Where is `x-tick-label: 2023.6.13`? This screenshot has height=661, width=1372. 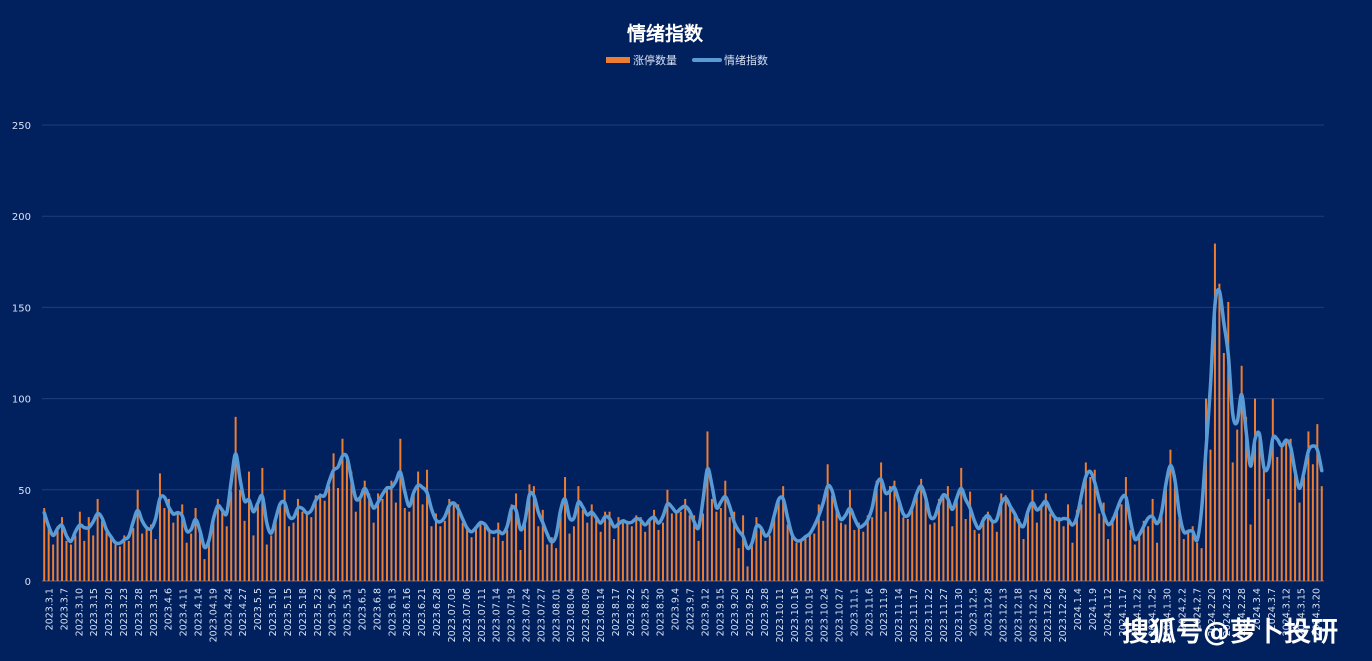
x-tick-label: 2023.6.13 is located at coordinates (392, 612).